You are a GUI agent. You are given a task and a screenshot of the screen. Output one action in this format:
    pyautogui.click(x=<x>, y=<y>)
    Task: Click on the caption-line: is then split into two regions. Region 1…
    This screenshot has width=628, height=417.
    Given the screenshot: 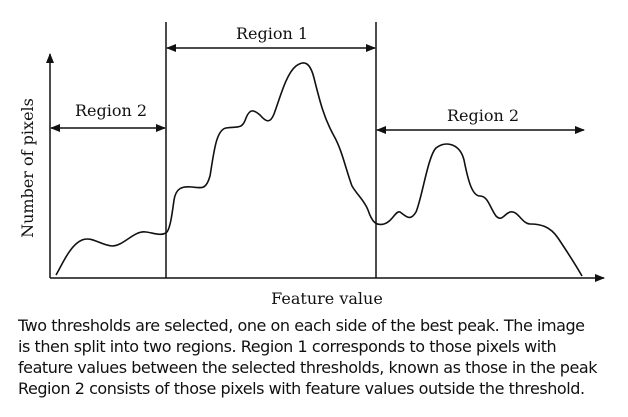 What is the action you would take?
    pyautogui.click(x=287, y=346)
    